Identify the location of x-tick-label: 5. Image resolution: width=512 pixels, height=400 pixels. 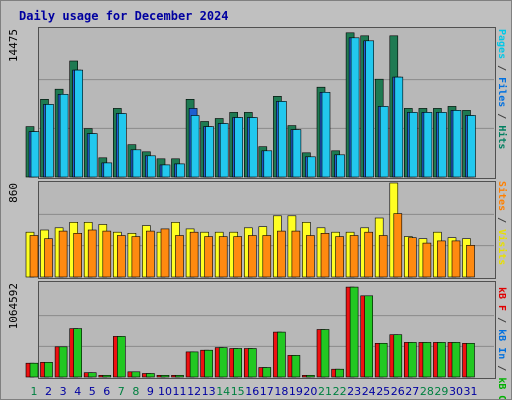
(92, 391).